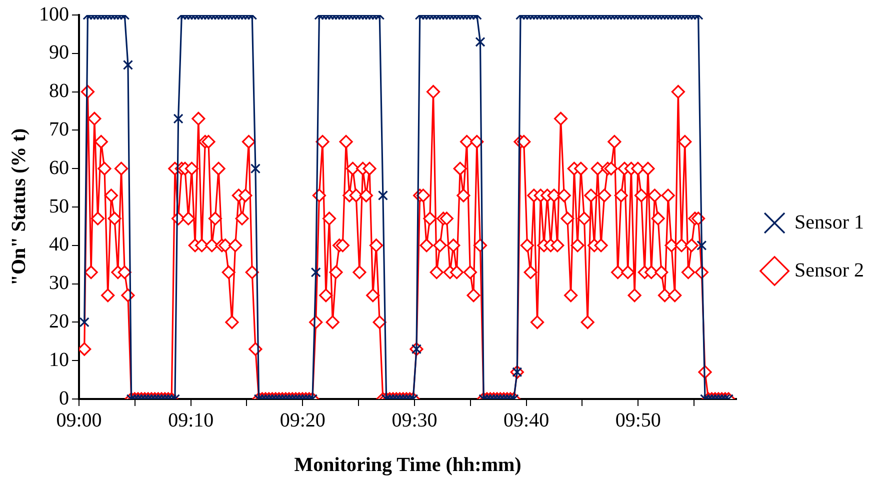 The height and width of the screenshot is (486, 882). What do you see at coordinates (191, 420) in the screenshot?
I see `x-tick-label: 09:10` at bounding box center [191, 420].